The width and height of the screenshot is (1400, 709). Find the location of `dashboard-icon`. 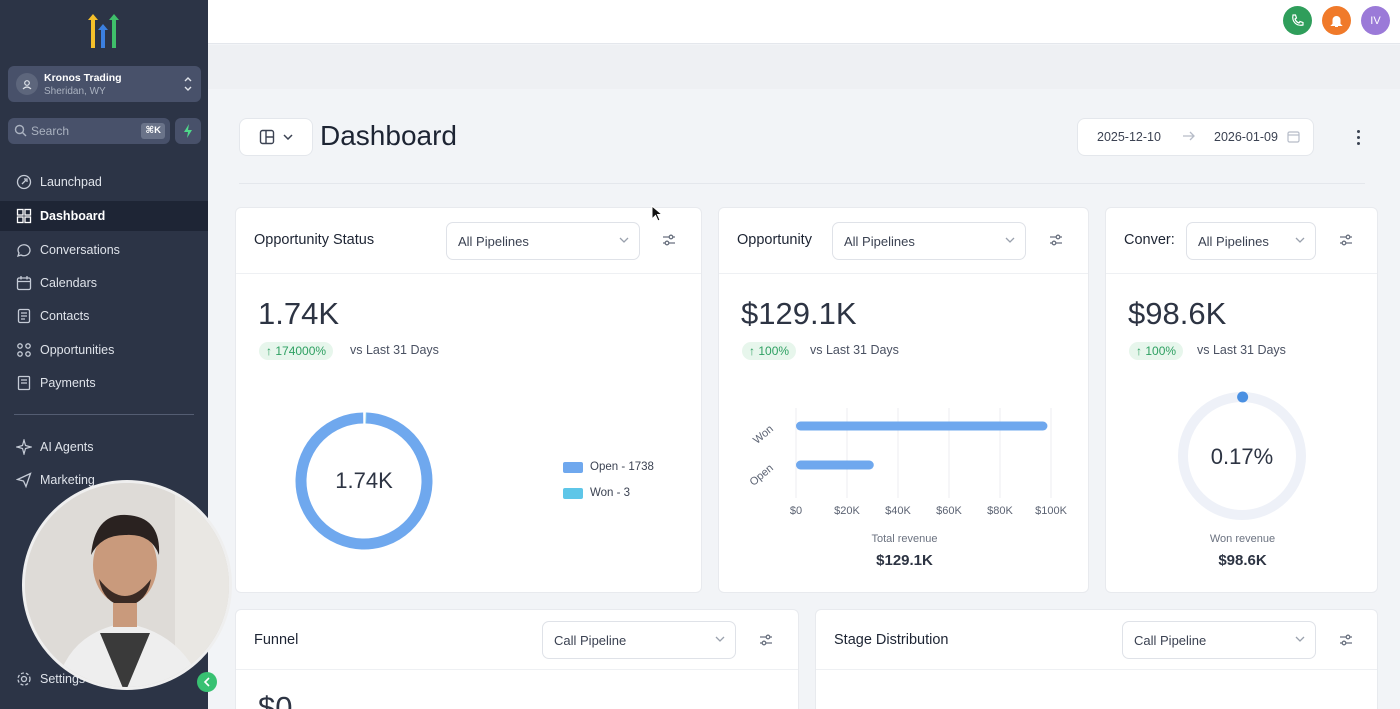

dashboard-icon is located at coordinates (24, 216).